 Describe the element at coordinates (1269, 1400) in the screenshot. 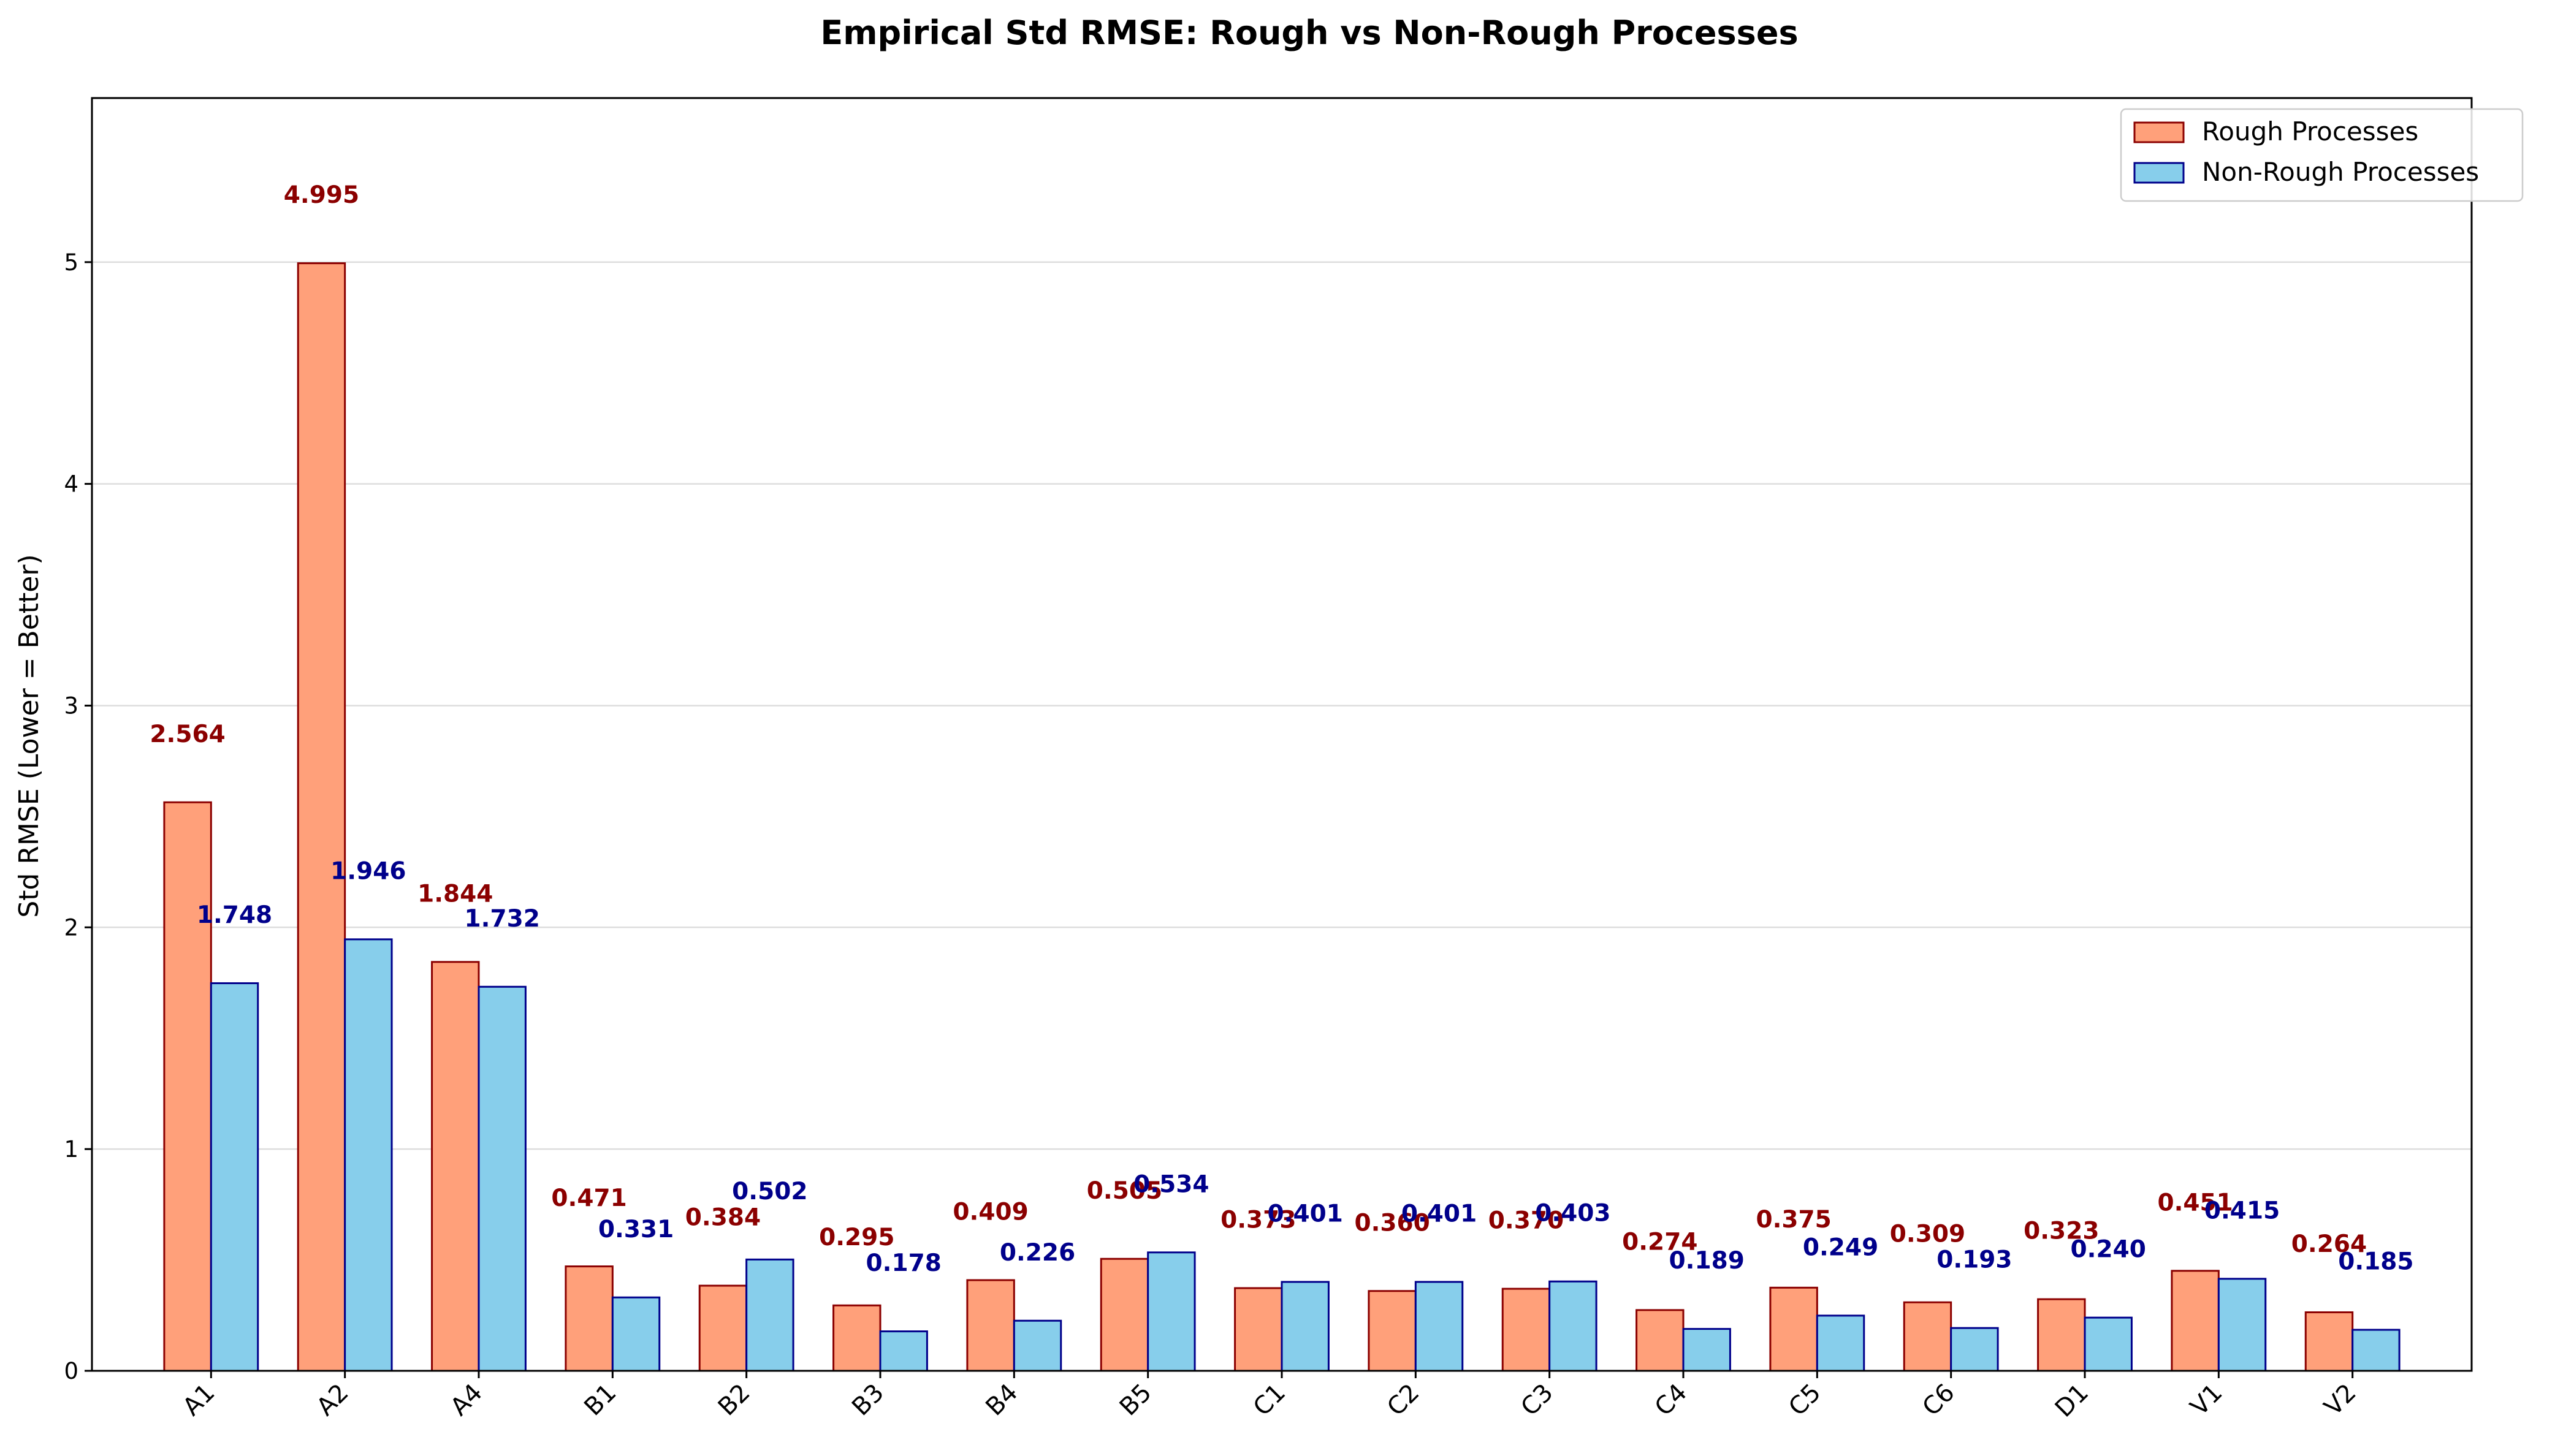

I see `x-tick-label: C1` at that location.